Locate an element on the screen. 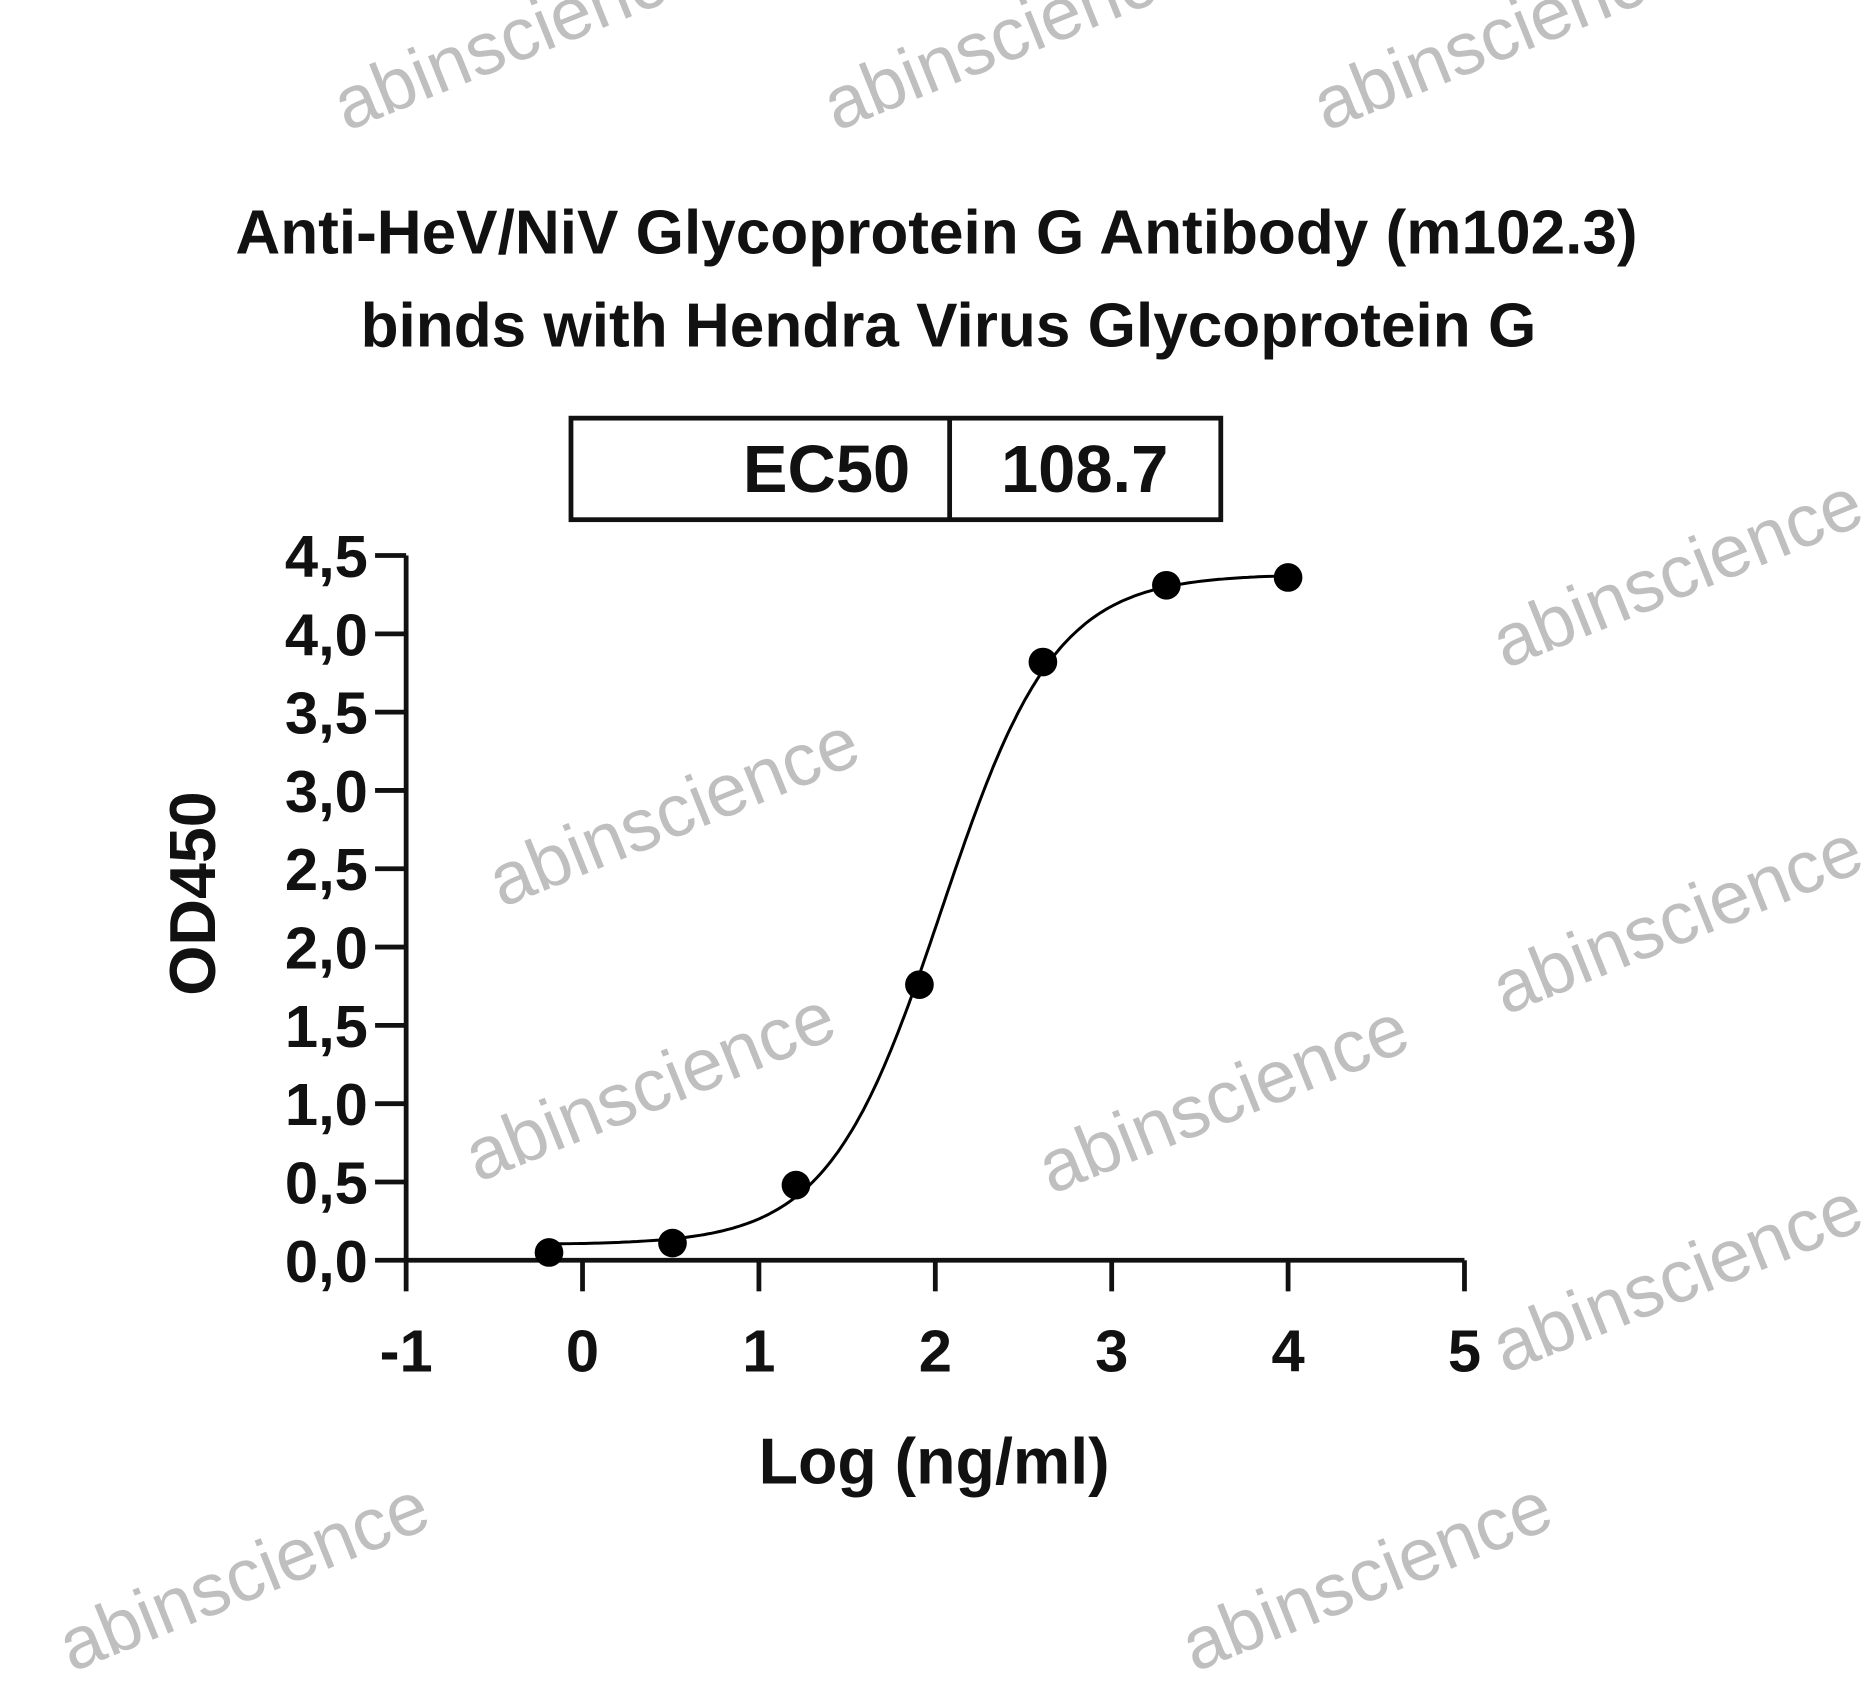 The width and height of the screenshot is (1873, 1688). ec50-table-border is located at coordinates (896, 469).